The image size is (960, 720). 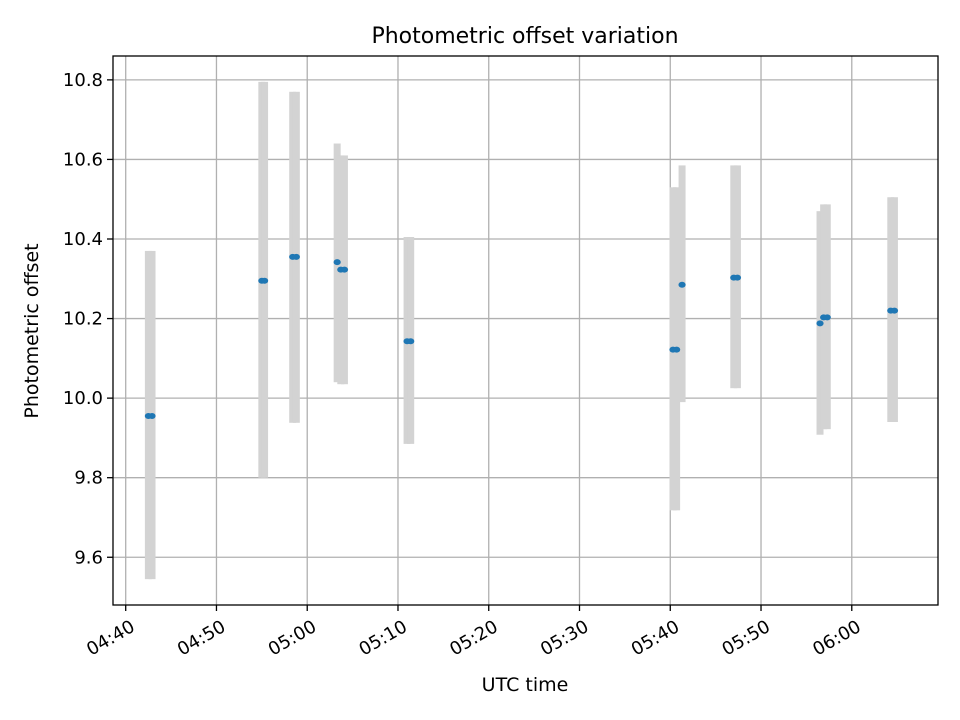 What do you see at coordinates (525, 685) in the screenshot?
I see `x-axis-label: UTC time` at bounding box center [525, 685].